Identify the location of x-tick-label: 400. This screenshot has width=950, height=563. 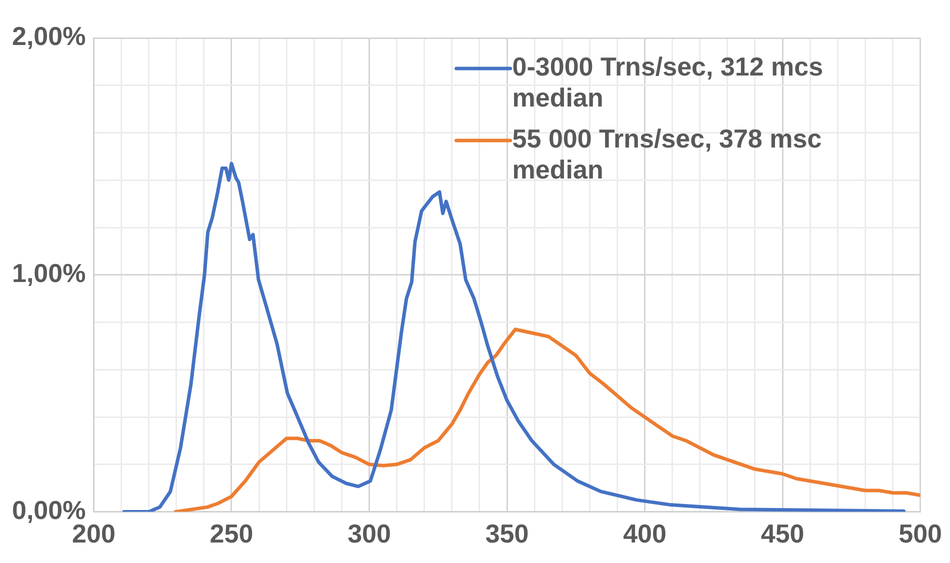
(644, 533).